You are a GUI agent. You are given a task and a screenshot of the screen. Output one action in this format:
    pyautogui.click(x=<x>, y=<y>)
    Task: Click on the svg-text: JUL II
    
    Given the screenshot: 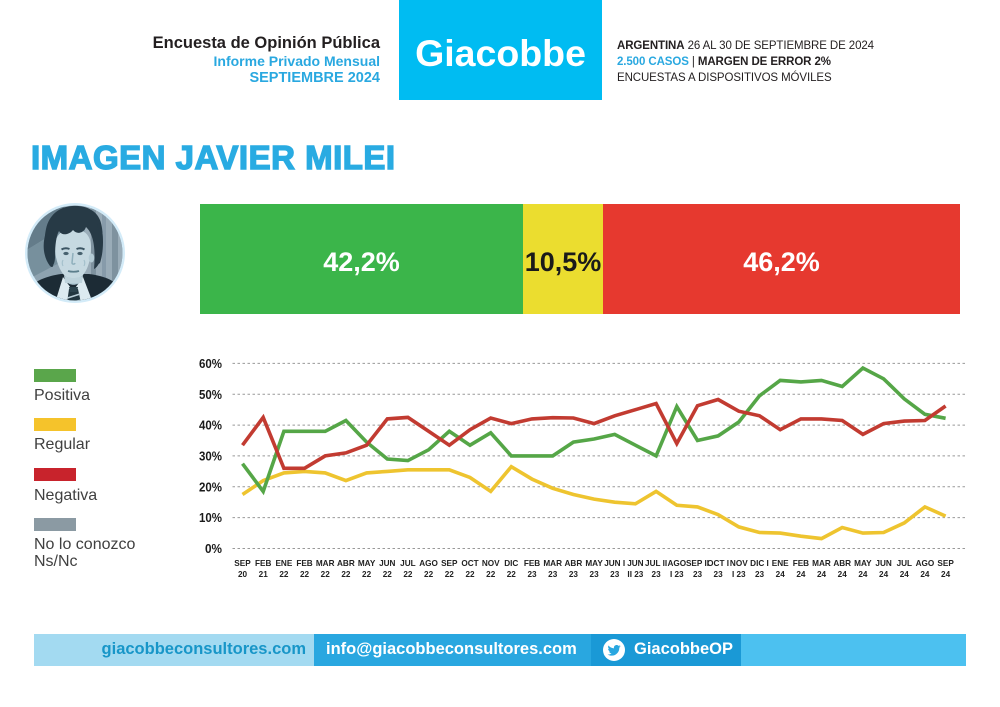 What is the action you would take?
    pyautogui.click(x=656, y=563)
    